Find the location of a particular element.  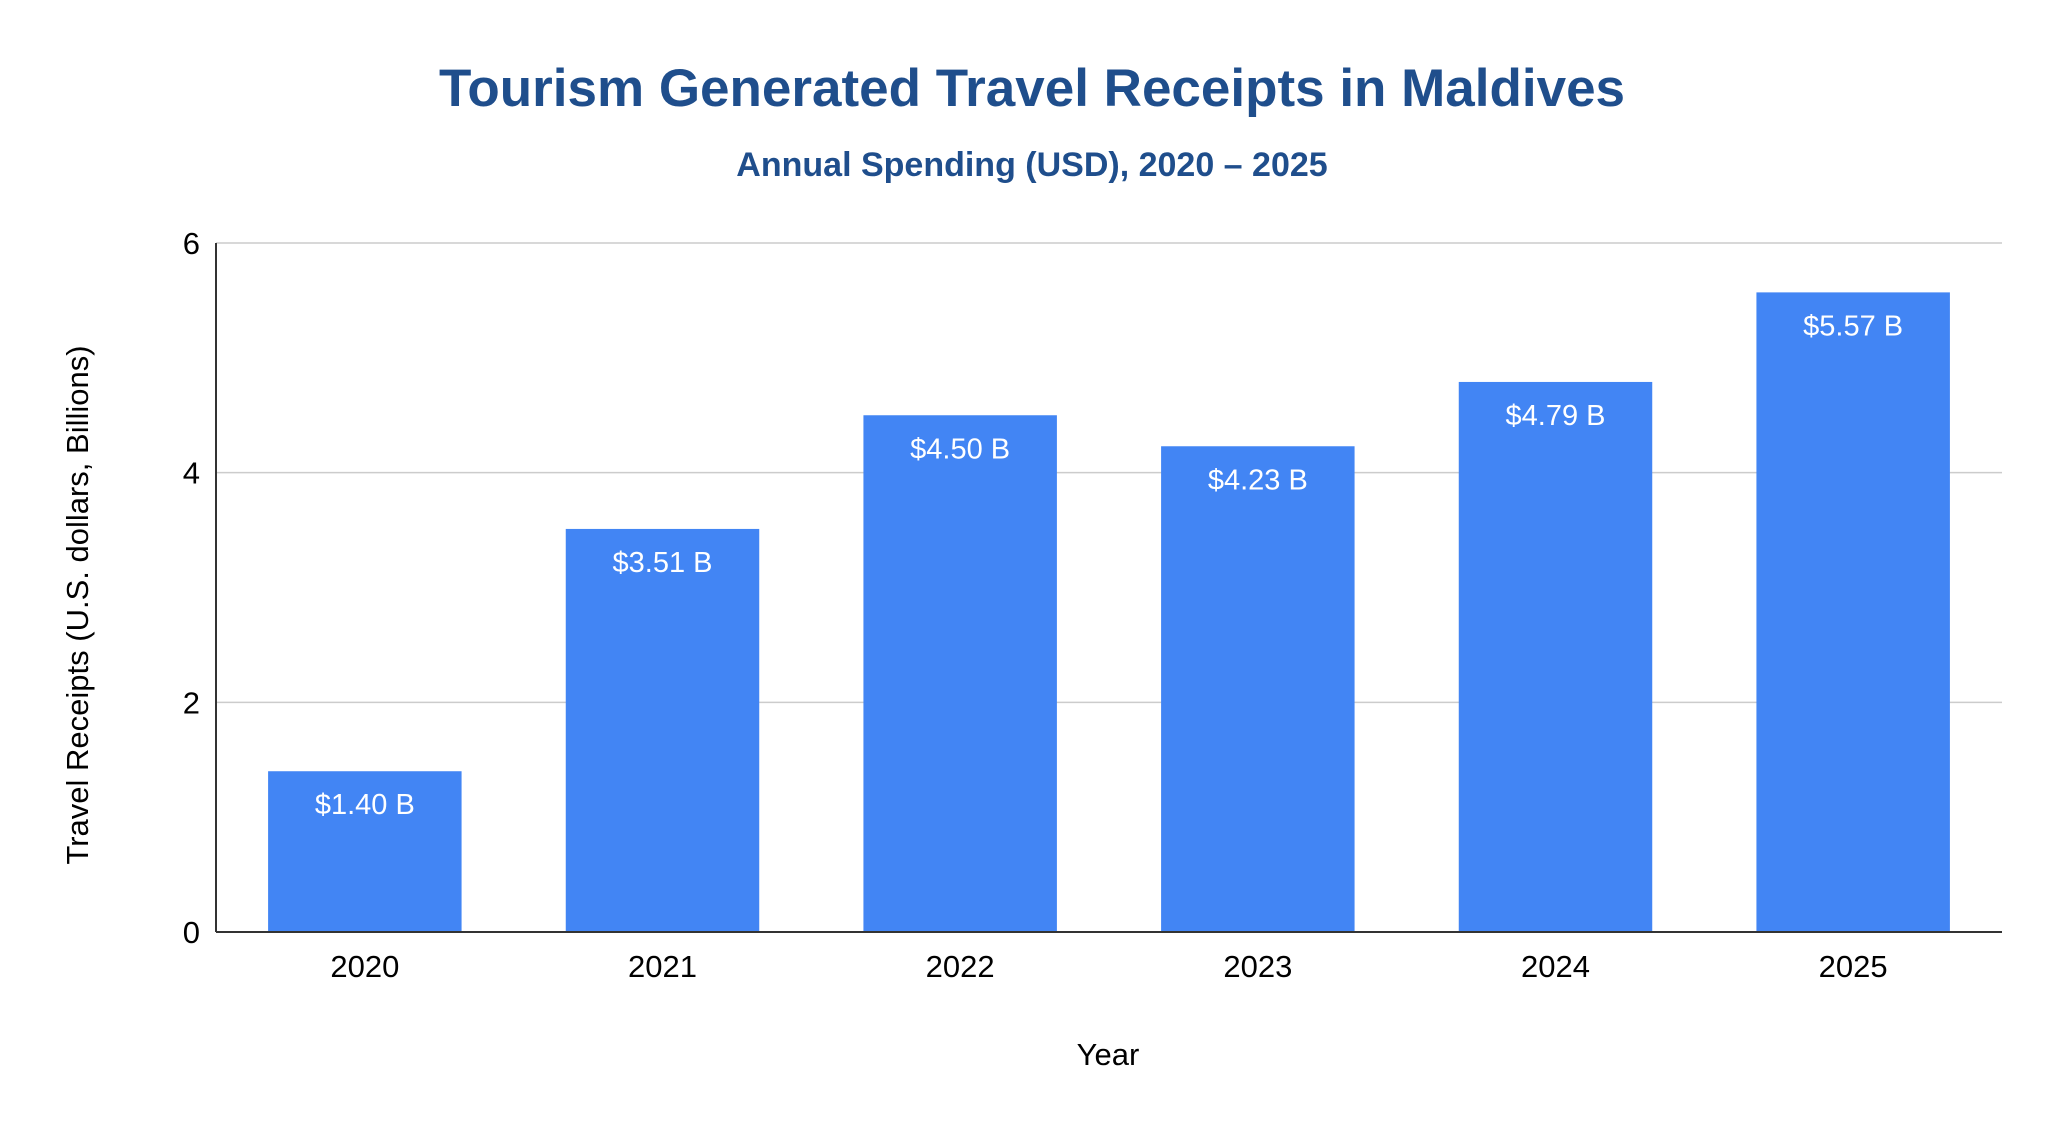

bar-2025 is located at coordinates (1853, 612).